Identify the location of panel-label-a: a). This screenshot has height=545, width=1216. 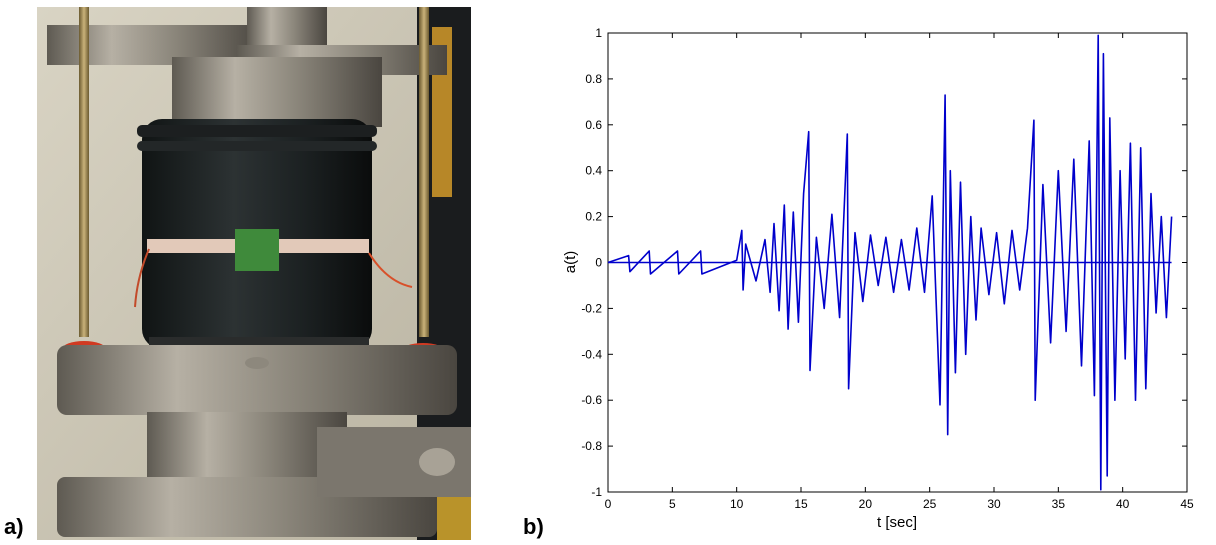
(14, 526).